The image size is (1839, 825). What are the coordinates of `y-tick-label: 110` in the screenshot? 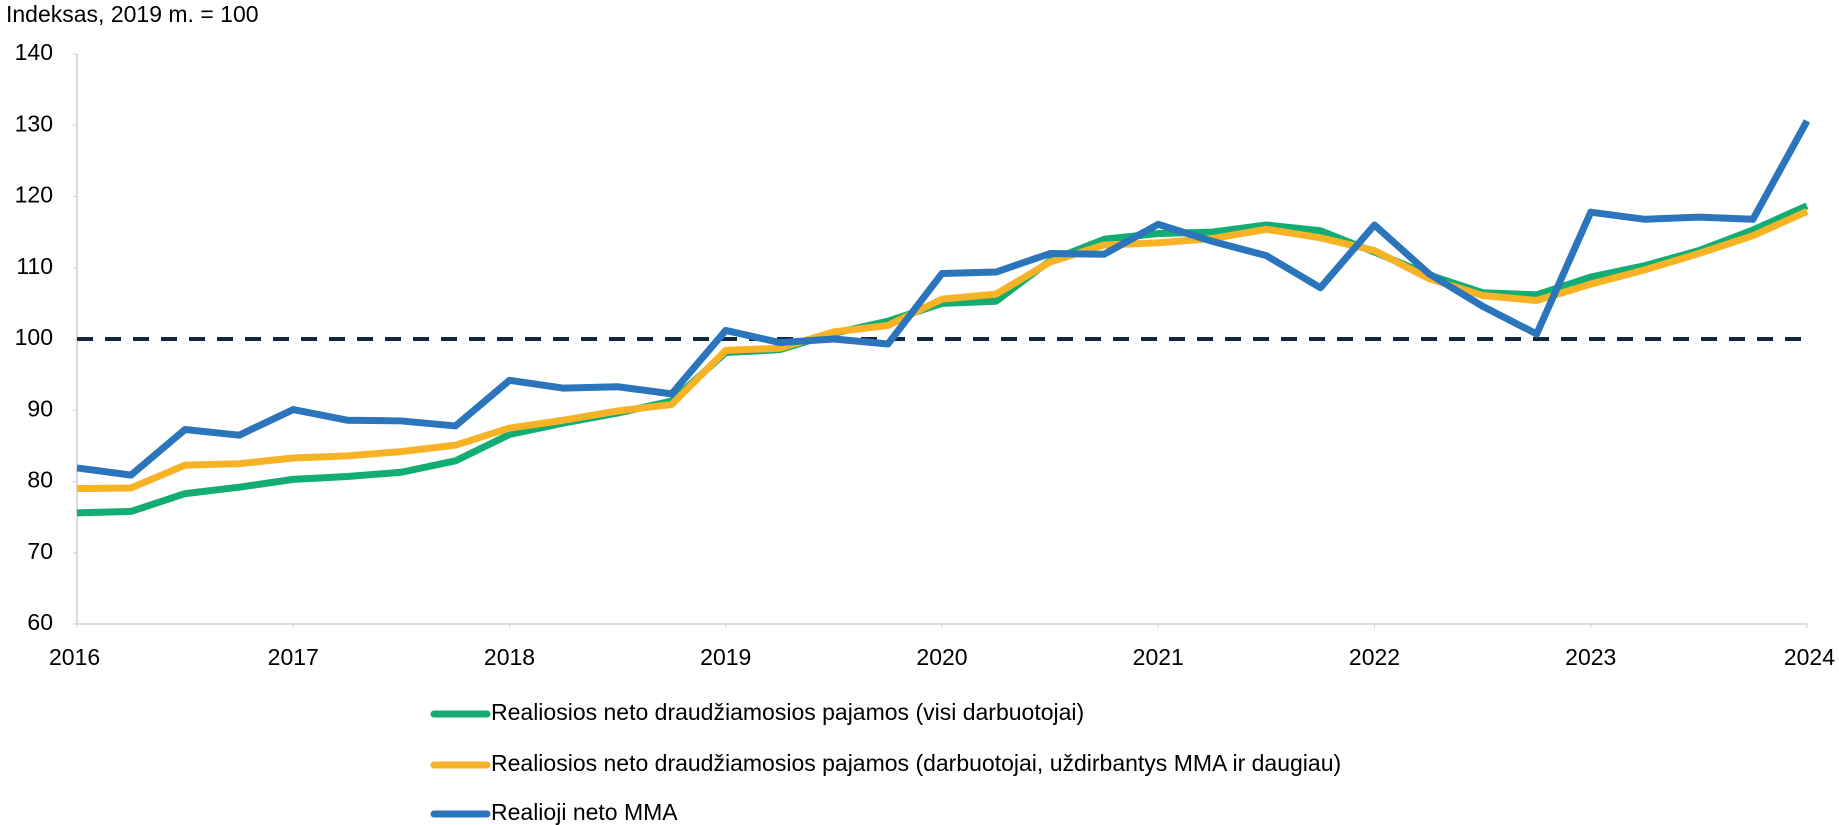 It's located at (34, 266).